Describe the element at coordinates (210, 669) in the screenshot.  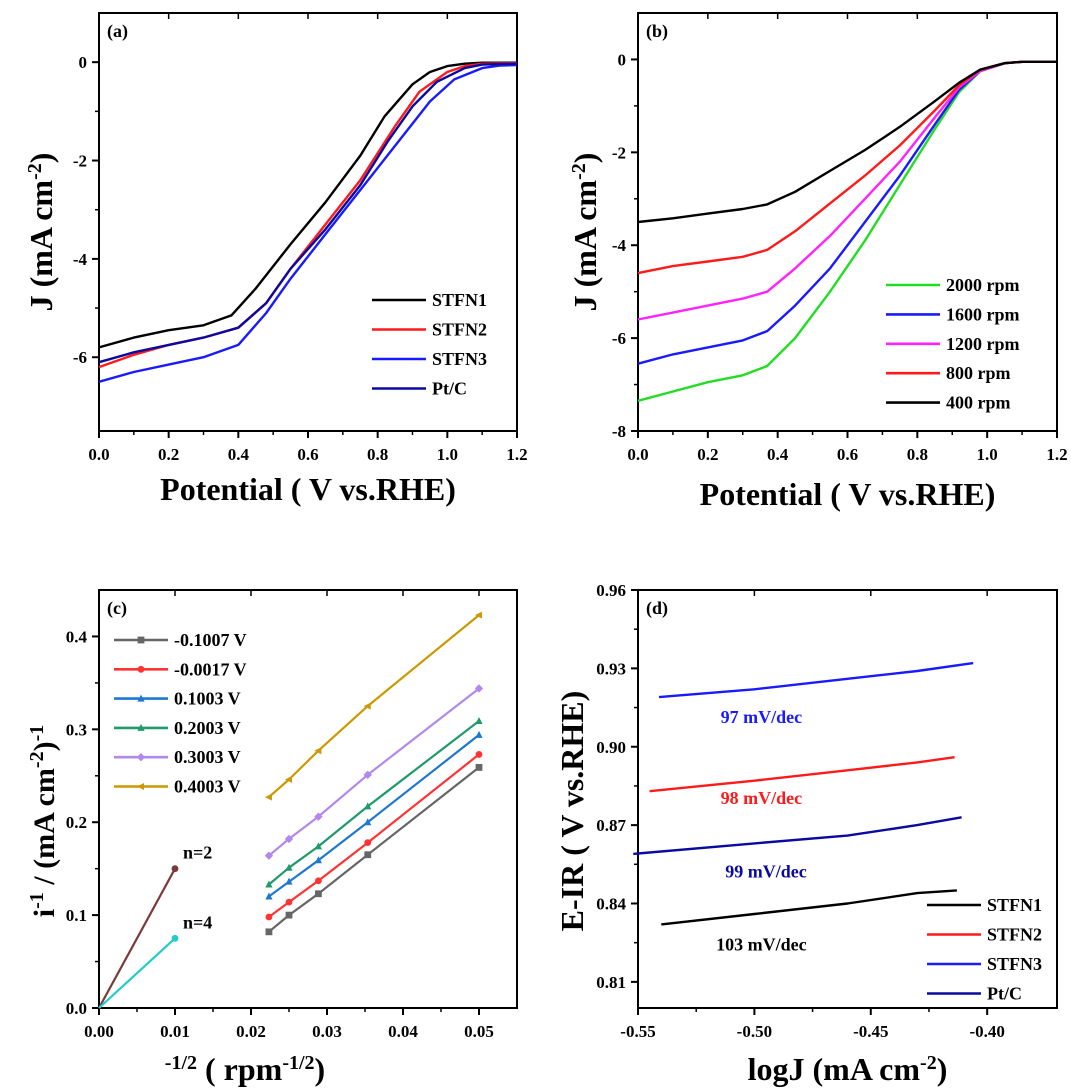
I see `legend-label-1: -0.0017 V` at that location.